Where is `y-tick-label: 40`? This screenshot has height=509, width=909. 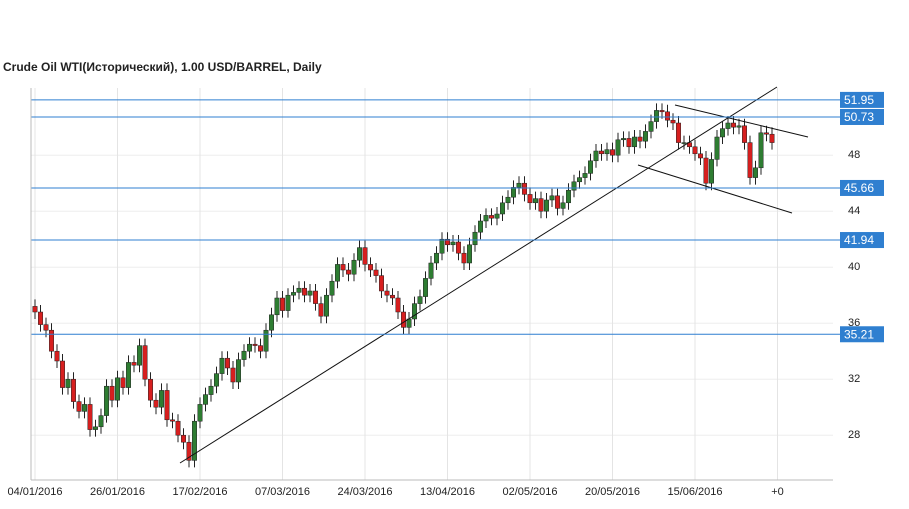
y-tick-label: 40 is located at coordinates (854, 267).